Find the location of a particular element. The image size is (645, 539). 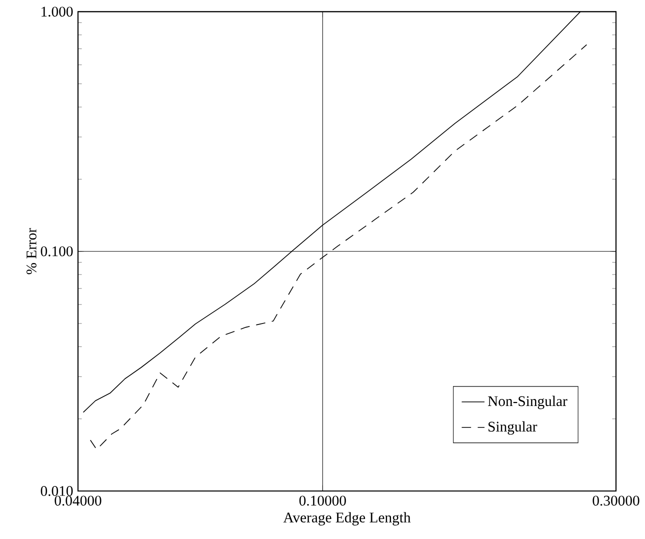

y-tick-label: 0.010 is located at coordinates (56, 491).